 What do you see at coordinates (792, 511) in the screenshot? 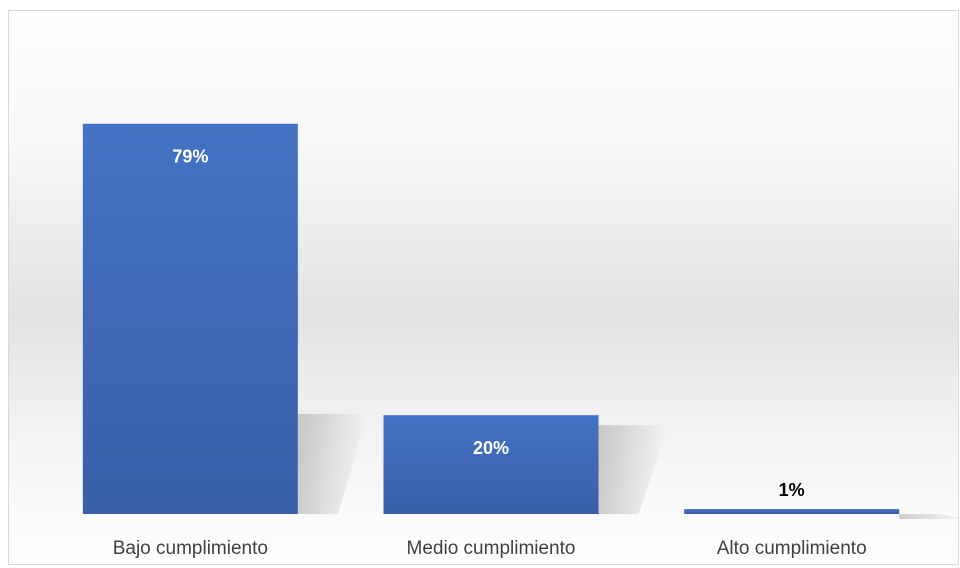
I see `bar-alto-cumplimiento` at bounding box center [792, 511].